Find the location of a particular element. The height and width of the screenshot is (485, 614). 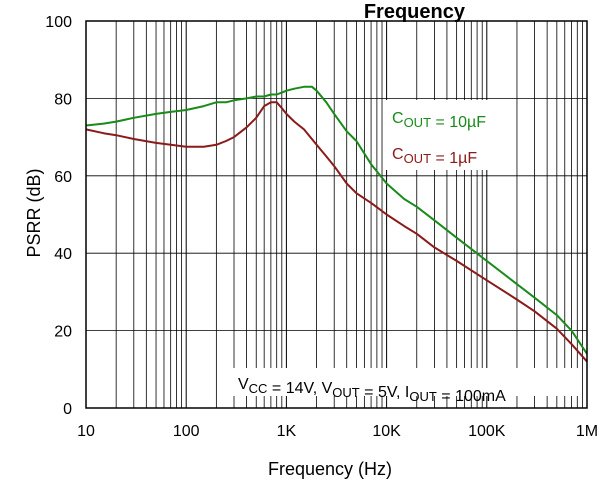

y-tick-label: 0 is located at coordinates (67, 409).